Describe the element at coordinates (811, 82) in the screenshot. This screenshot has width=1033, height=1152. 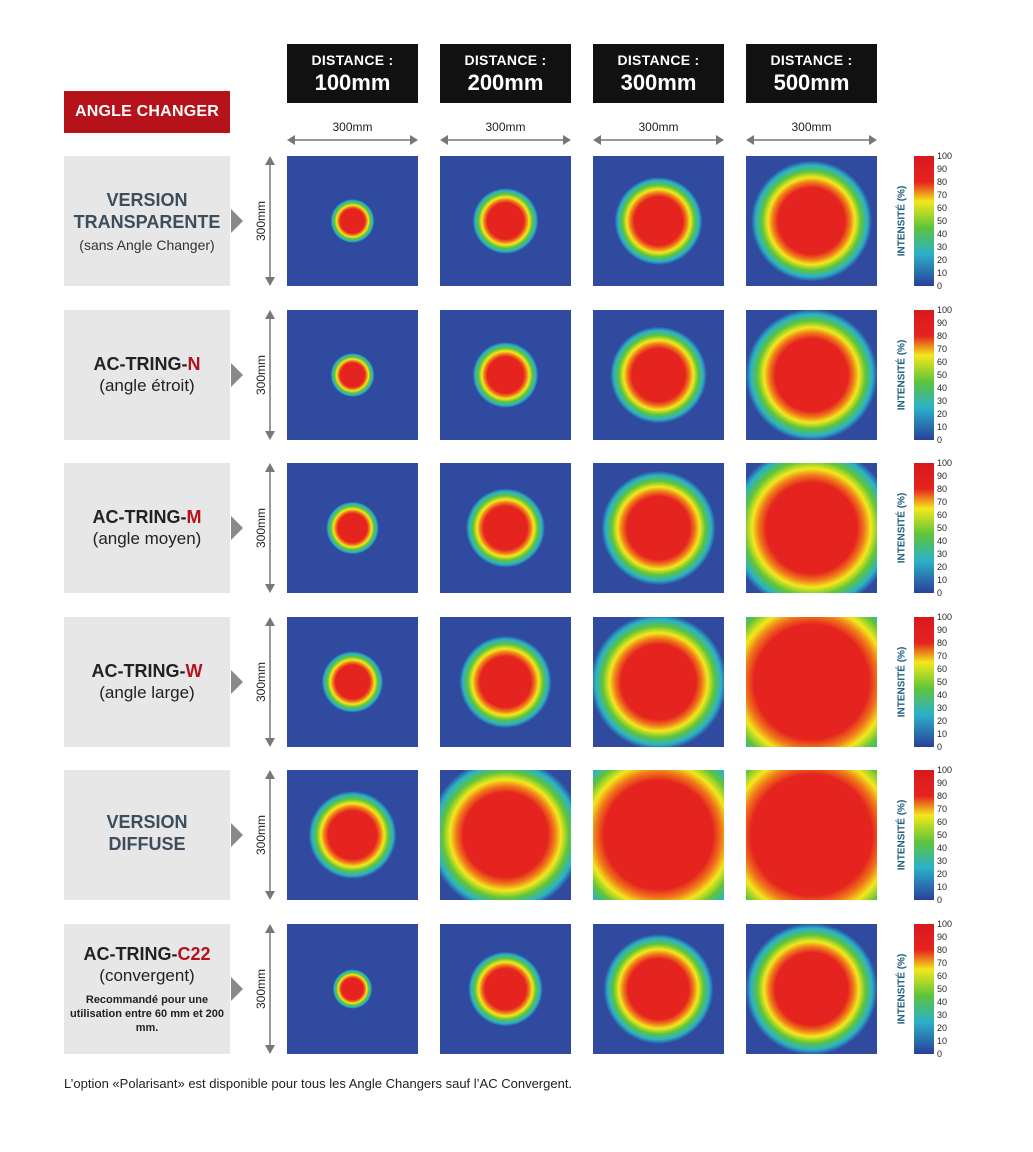
I see `column-header-distance: 500mm` at that location.